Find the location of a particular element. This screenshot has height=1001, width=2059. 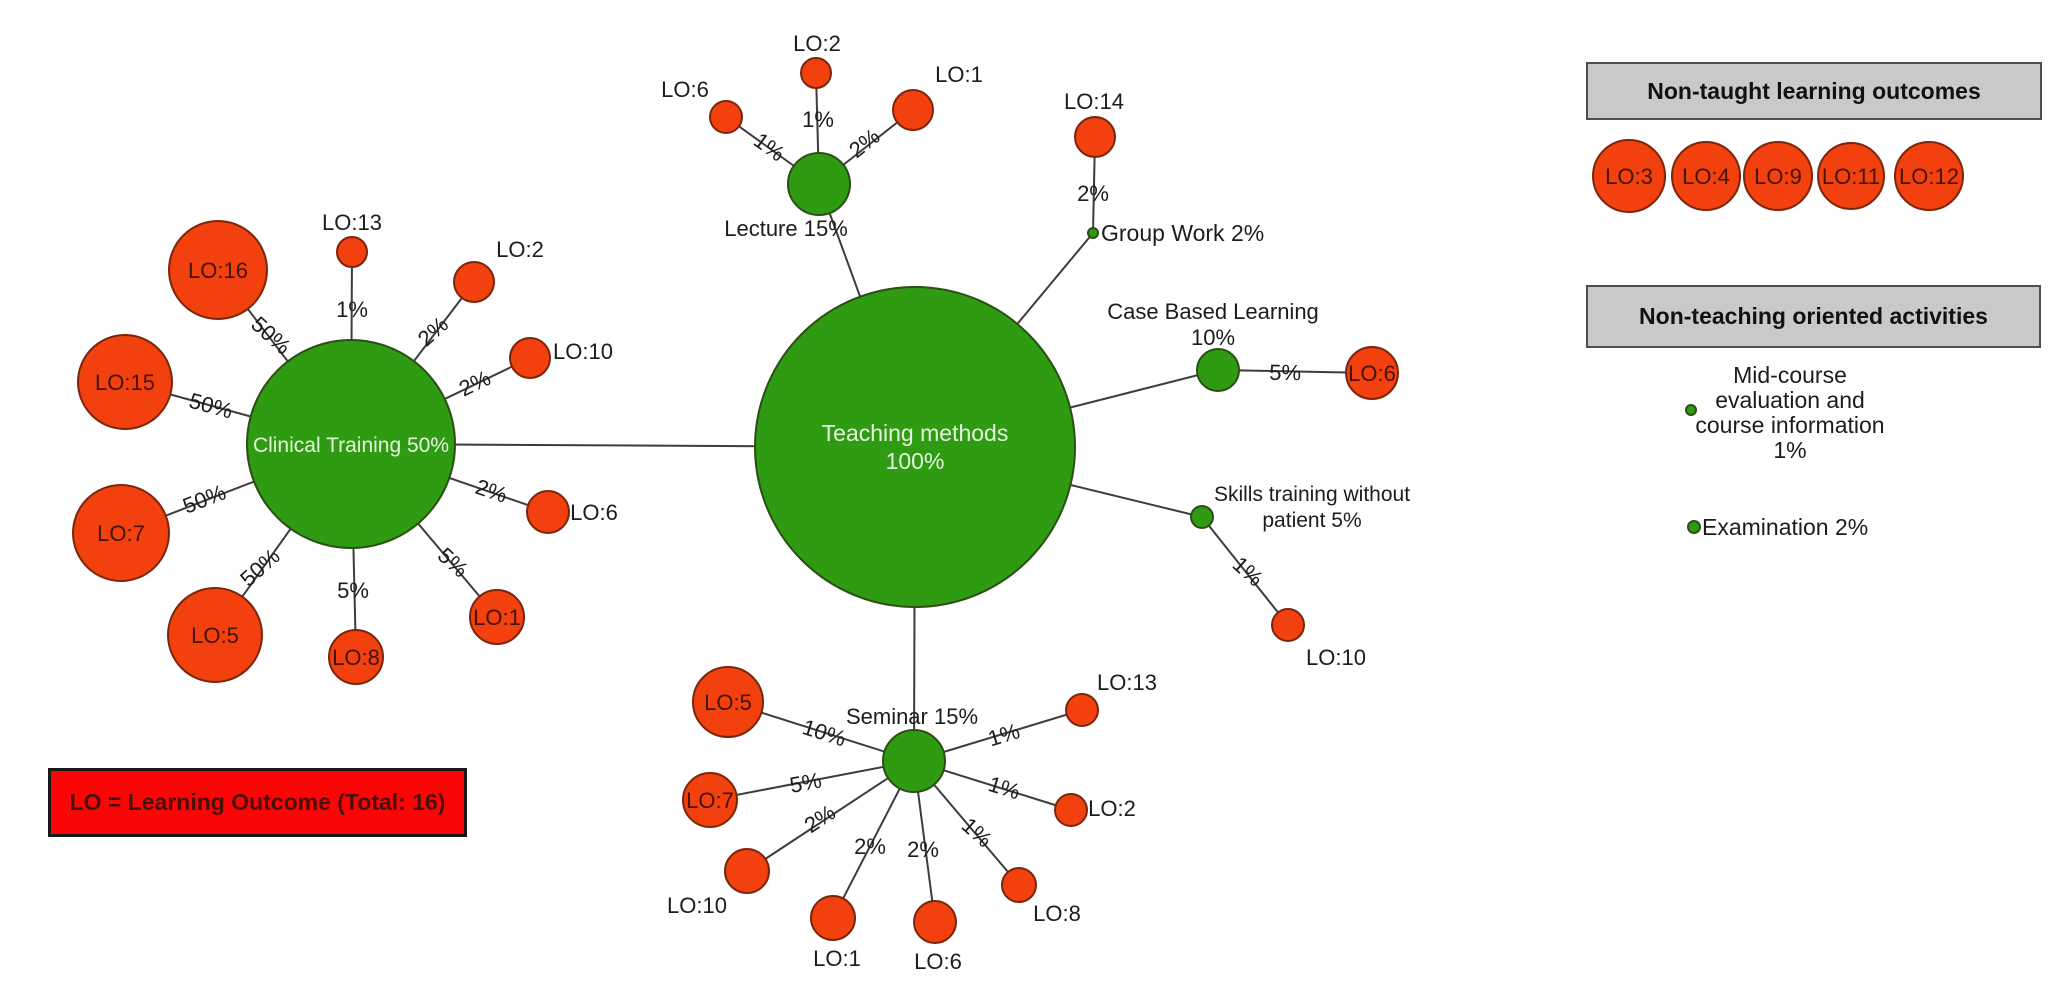

sem-lo7-node is located at coordinates (710, 800).